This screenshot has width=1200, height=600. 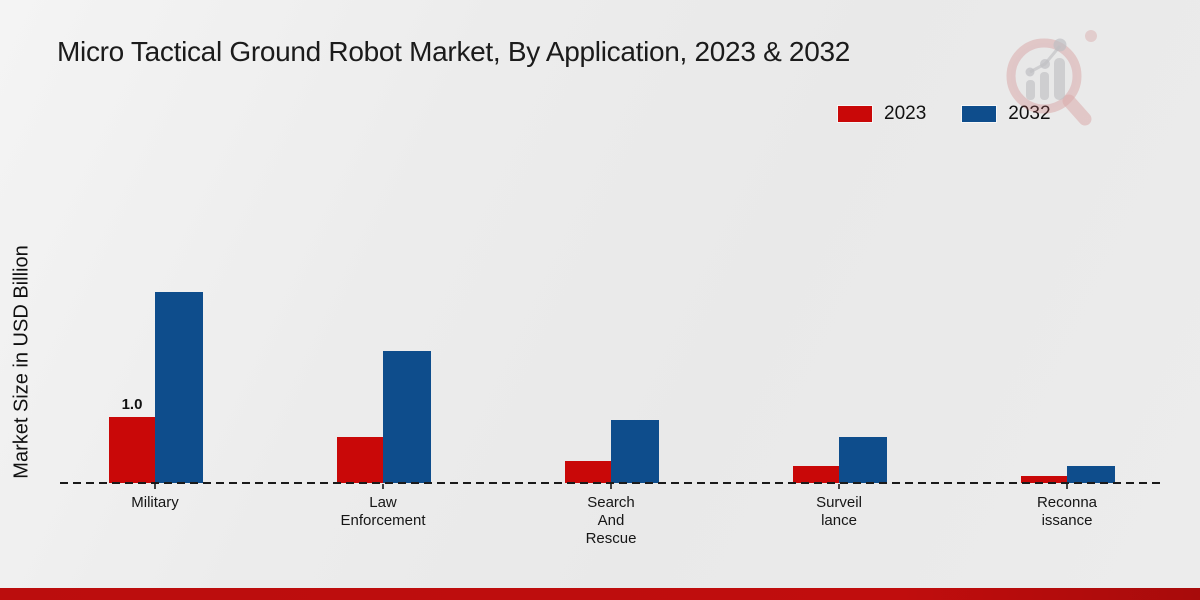 What do you see at coordinates (588, 472) in the screenshot?
I see `bar-2023-search-and-rescue` at bounding box center [588, 472].